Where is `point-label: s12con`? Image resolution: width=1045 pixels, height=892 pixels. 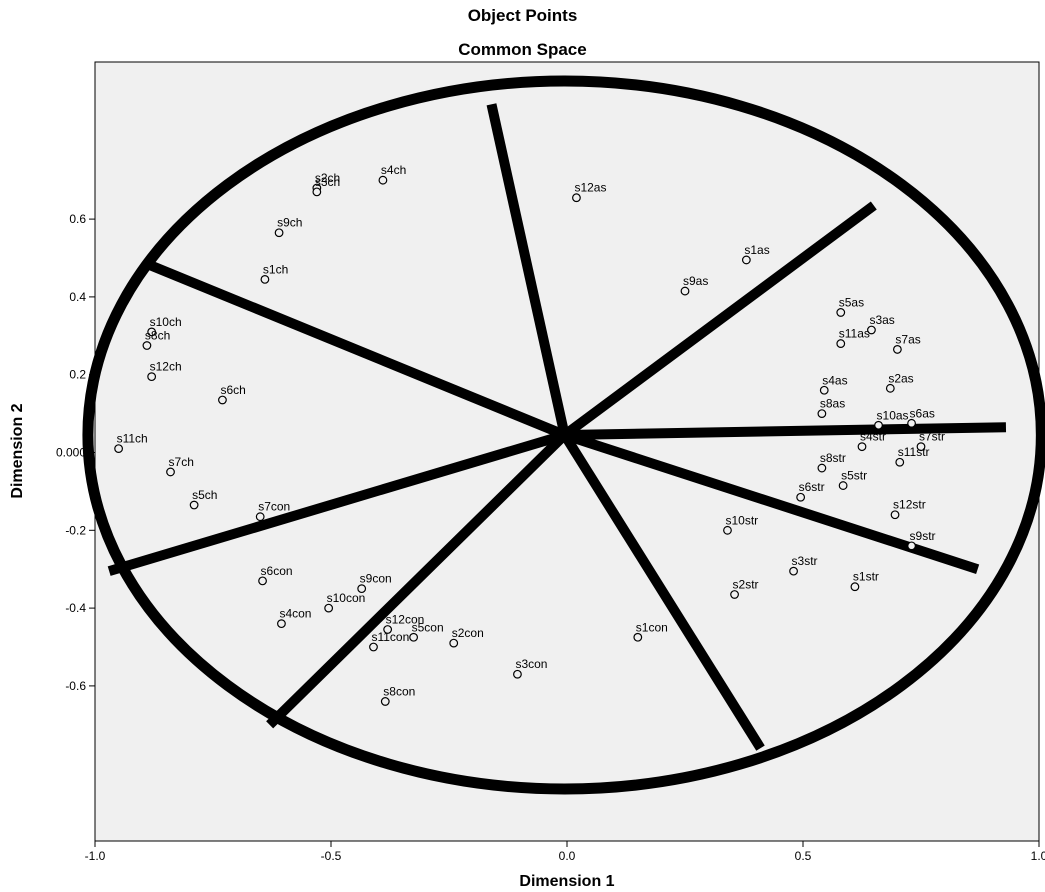 point-label: s12con is located at coordinates (405, 619).